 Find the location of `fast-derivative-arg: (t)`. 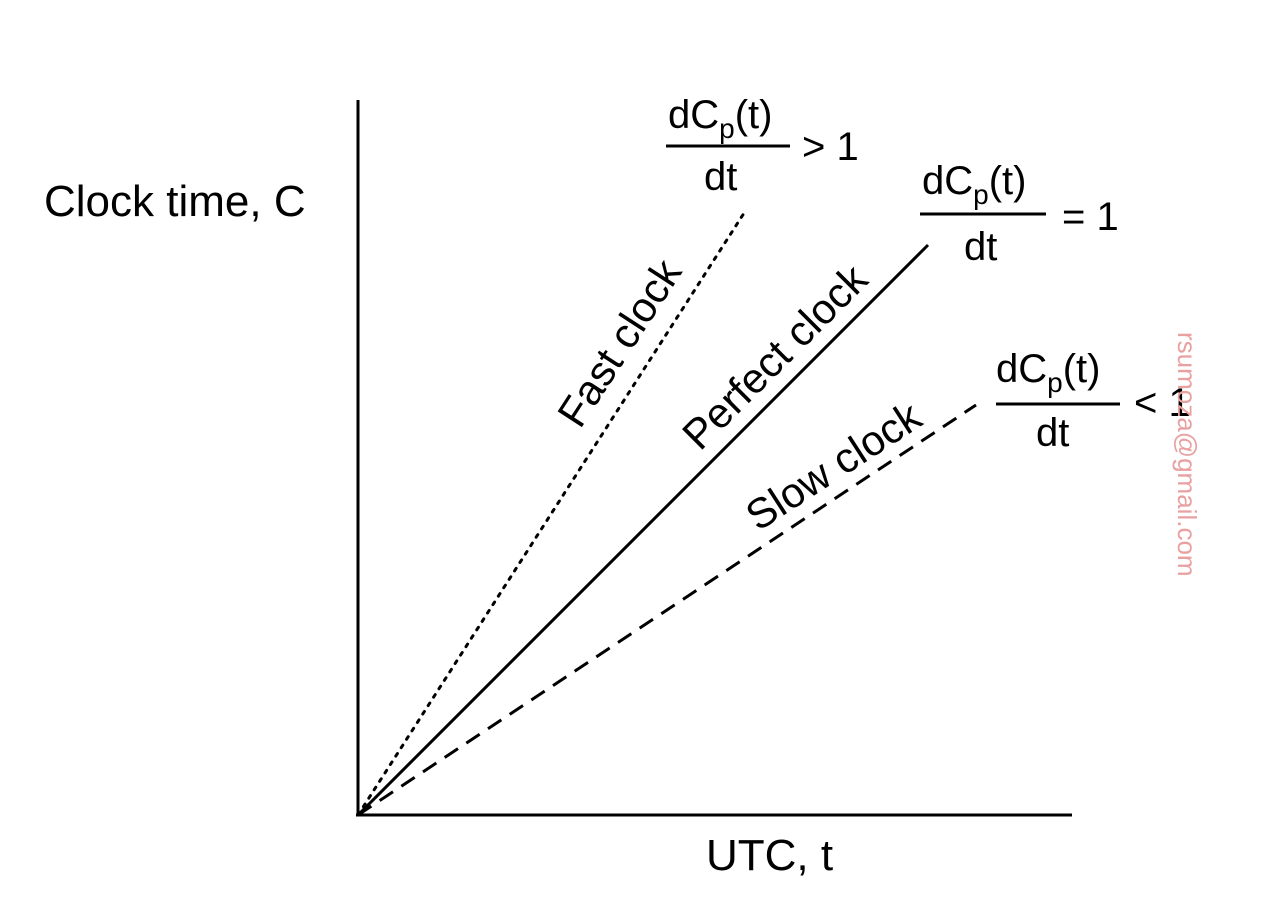

fast-derivative-arg: (t) is located at coordinates (754, 115).